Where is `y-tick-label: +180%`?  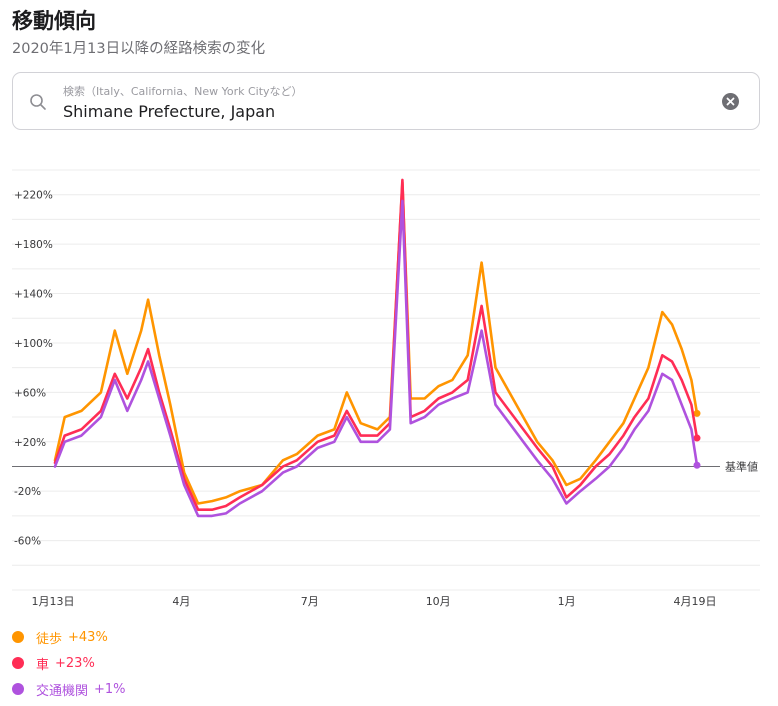 y-tick-label: +180% is located at coordinates (33, 245).